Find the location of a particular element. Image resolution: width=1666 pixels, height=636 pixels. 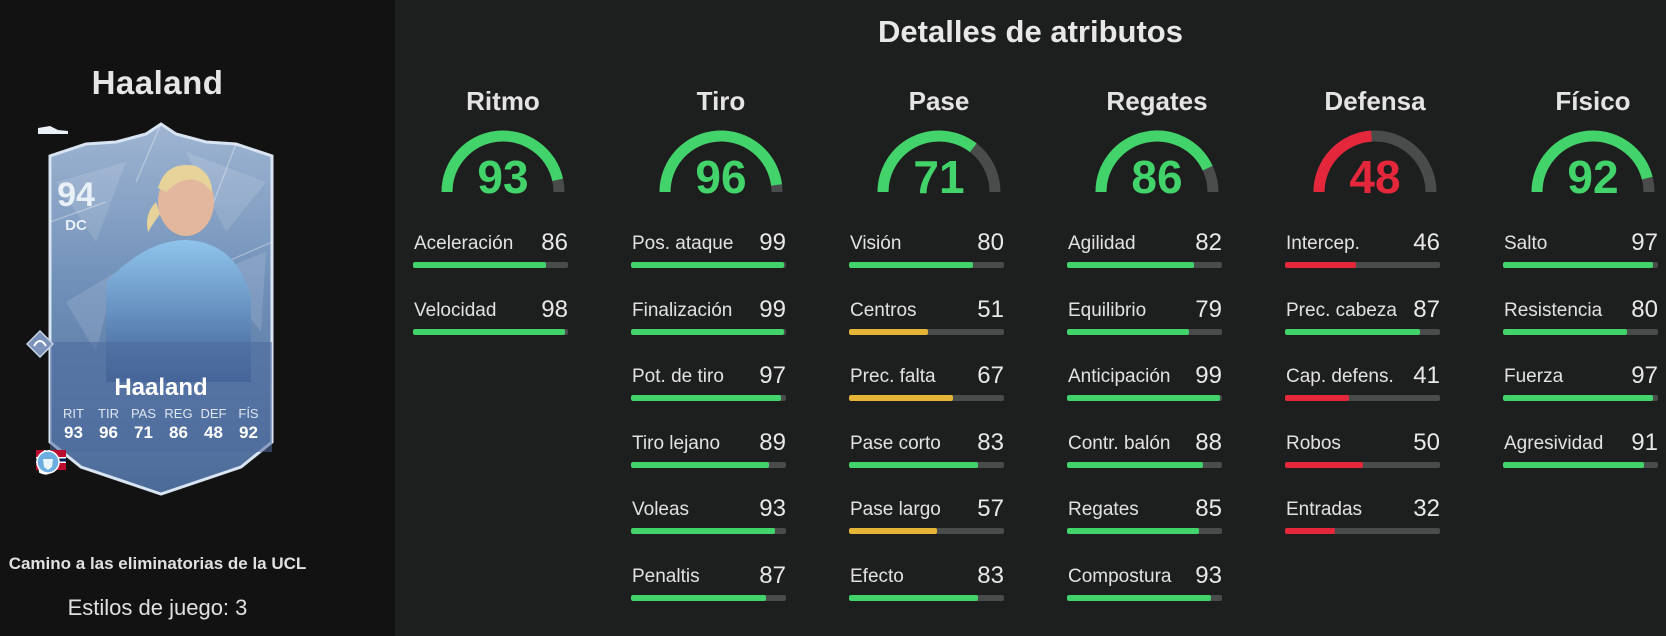

attribute-row: Velocidad 98 is located at coordinates (490, 317).